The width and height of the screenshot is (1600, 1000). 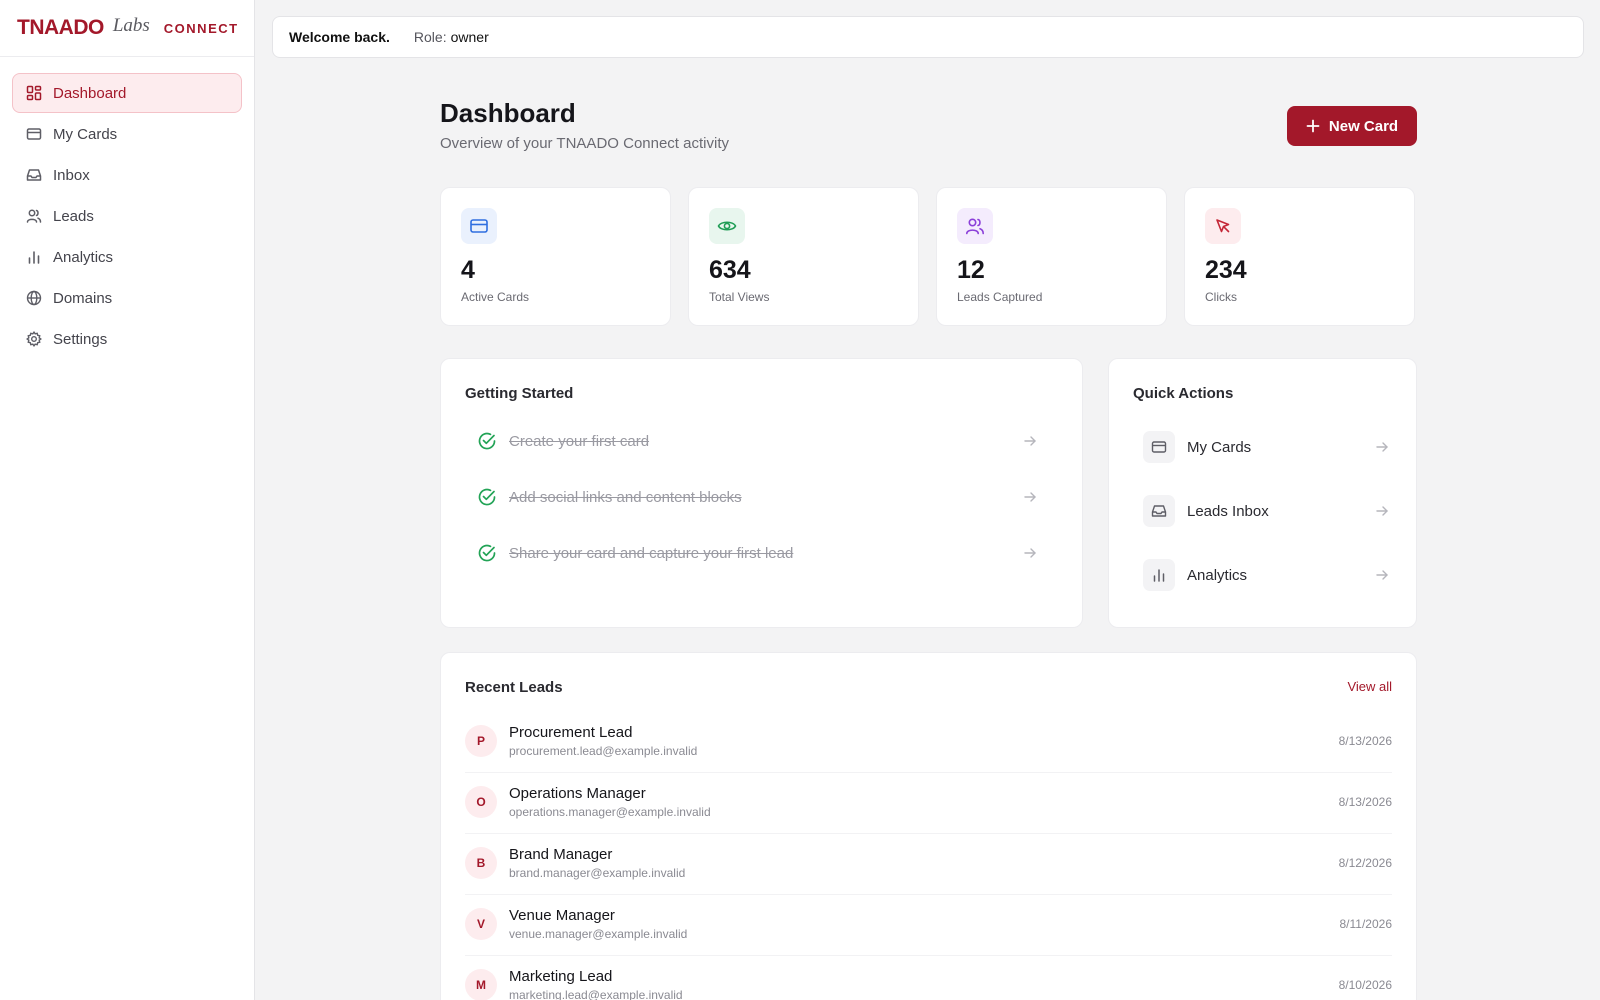 I want to click on brand-wordmark: TNAADO, so click(x=60, y=27).